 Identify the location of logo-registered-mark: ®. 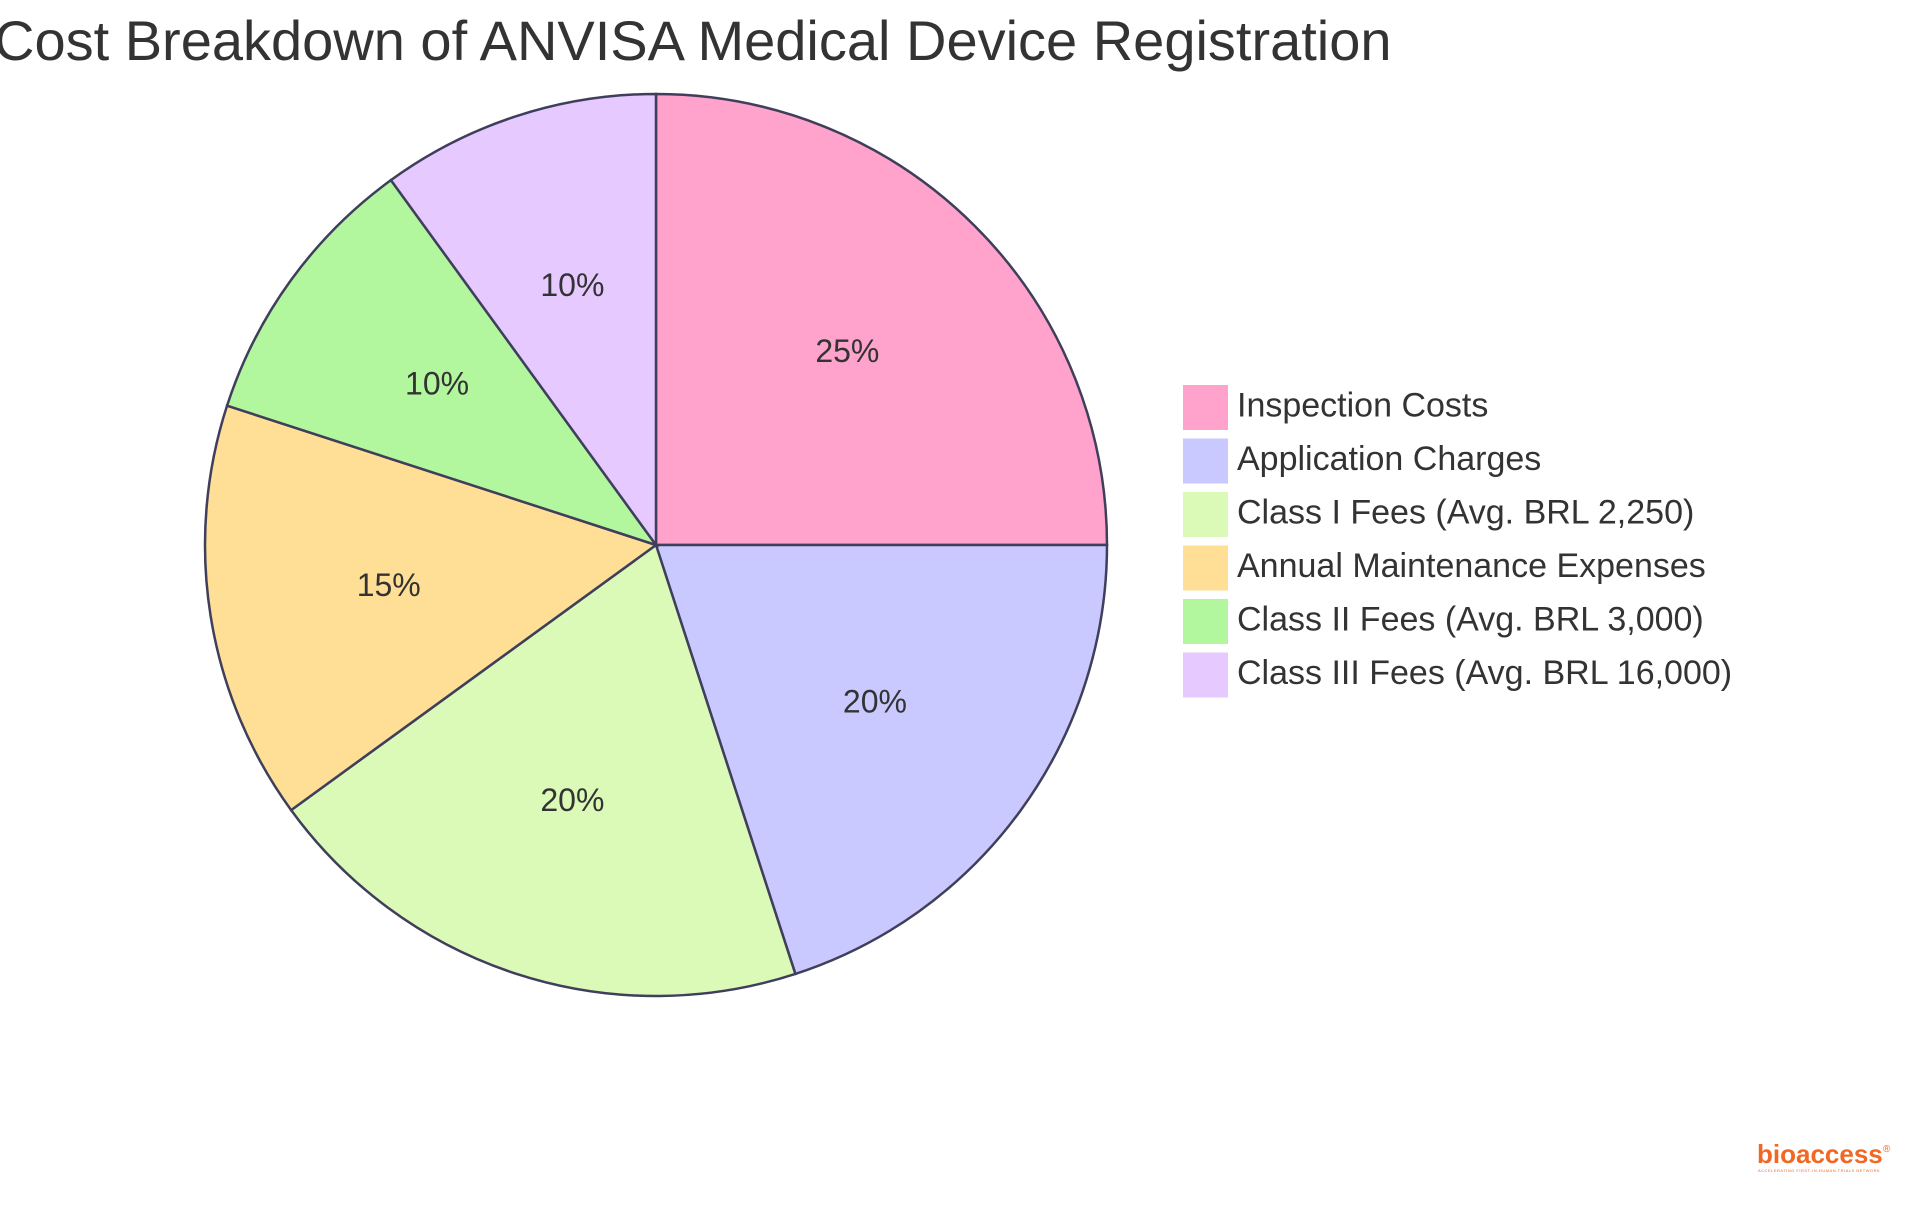
(1887, 1149).